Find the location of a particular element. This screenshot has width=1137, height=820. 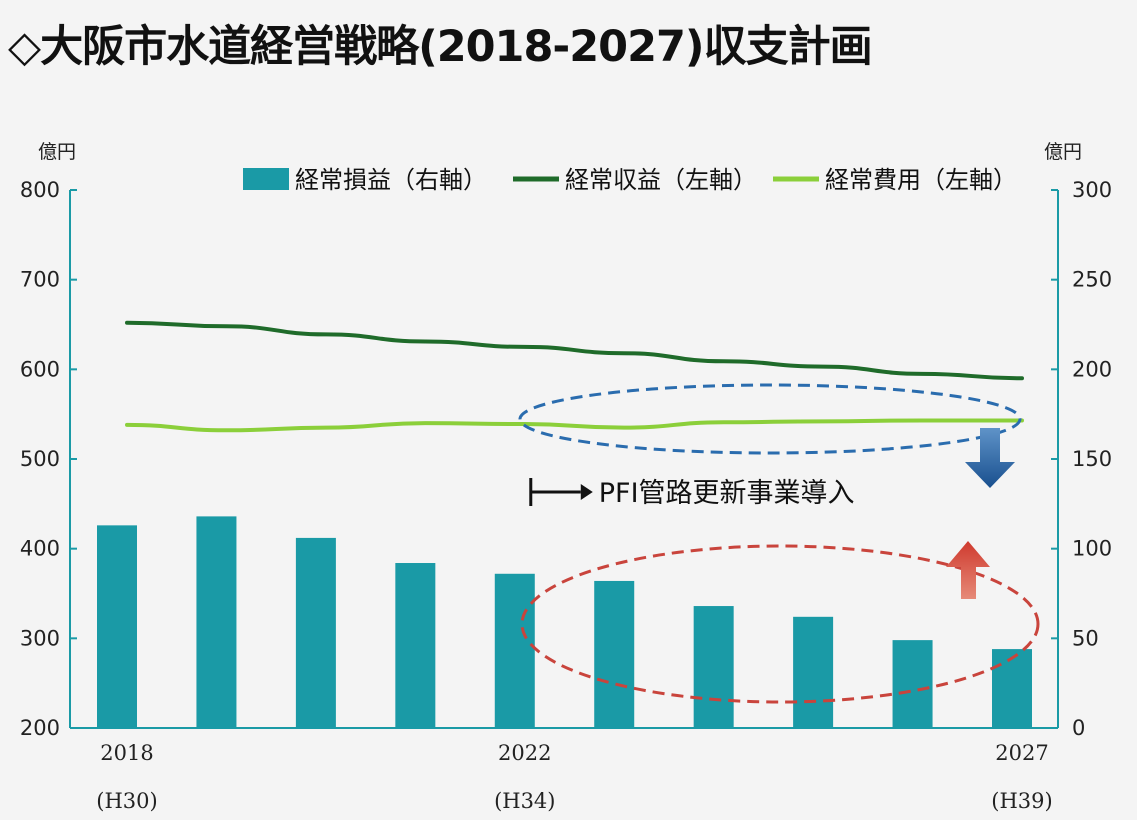

lines-layer is located at coordinates (574, 376).